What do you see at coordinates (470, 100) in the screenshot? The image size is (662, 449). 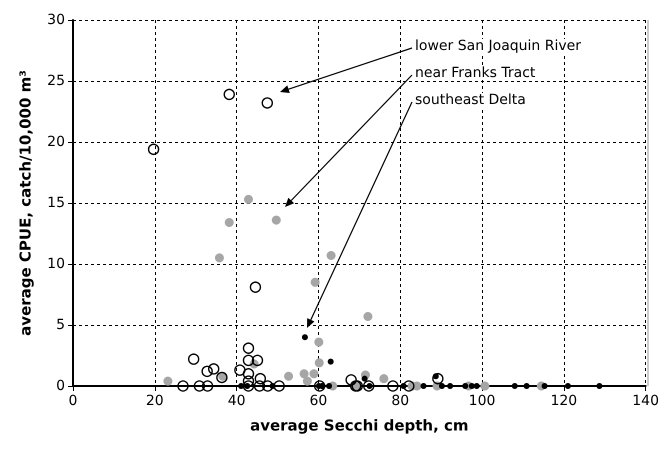 I see `annotation: southeast Delta` at bounding box center [470, 100].